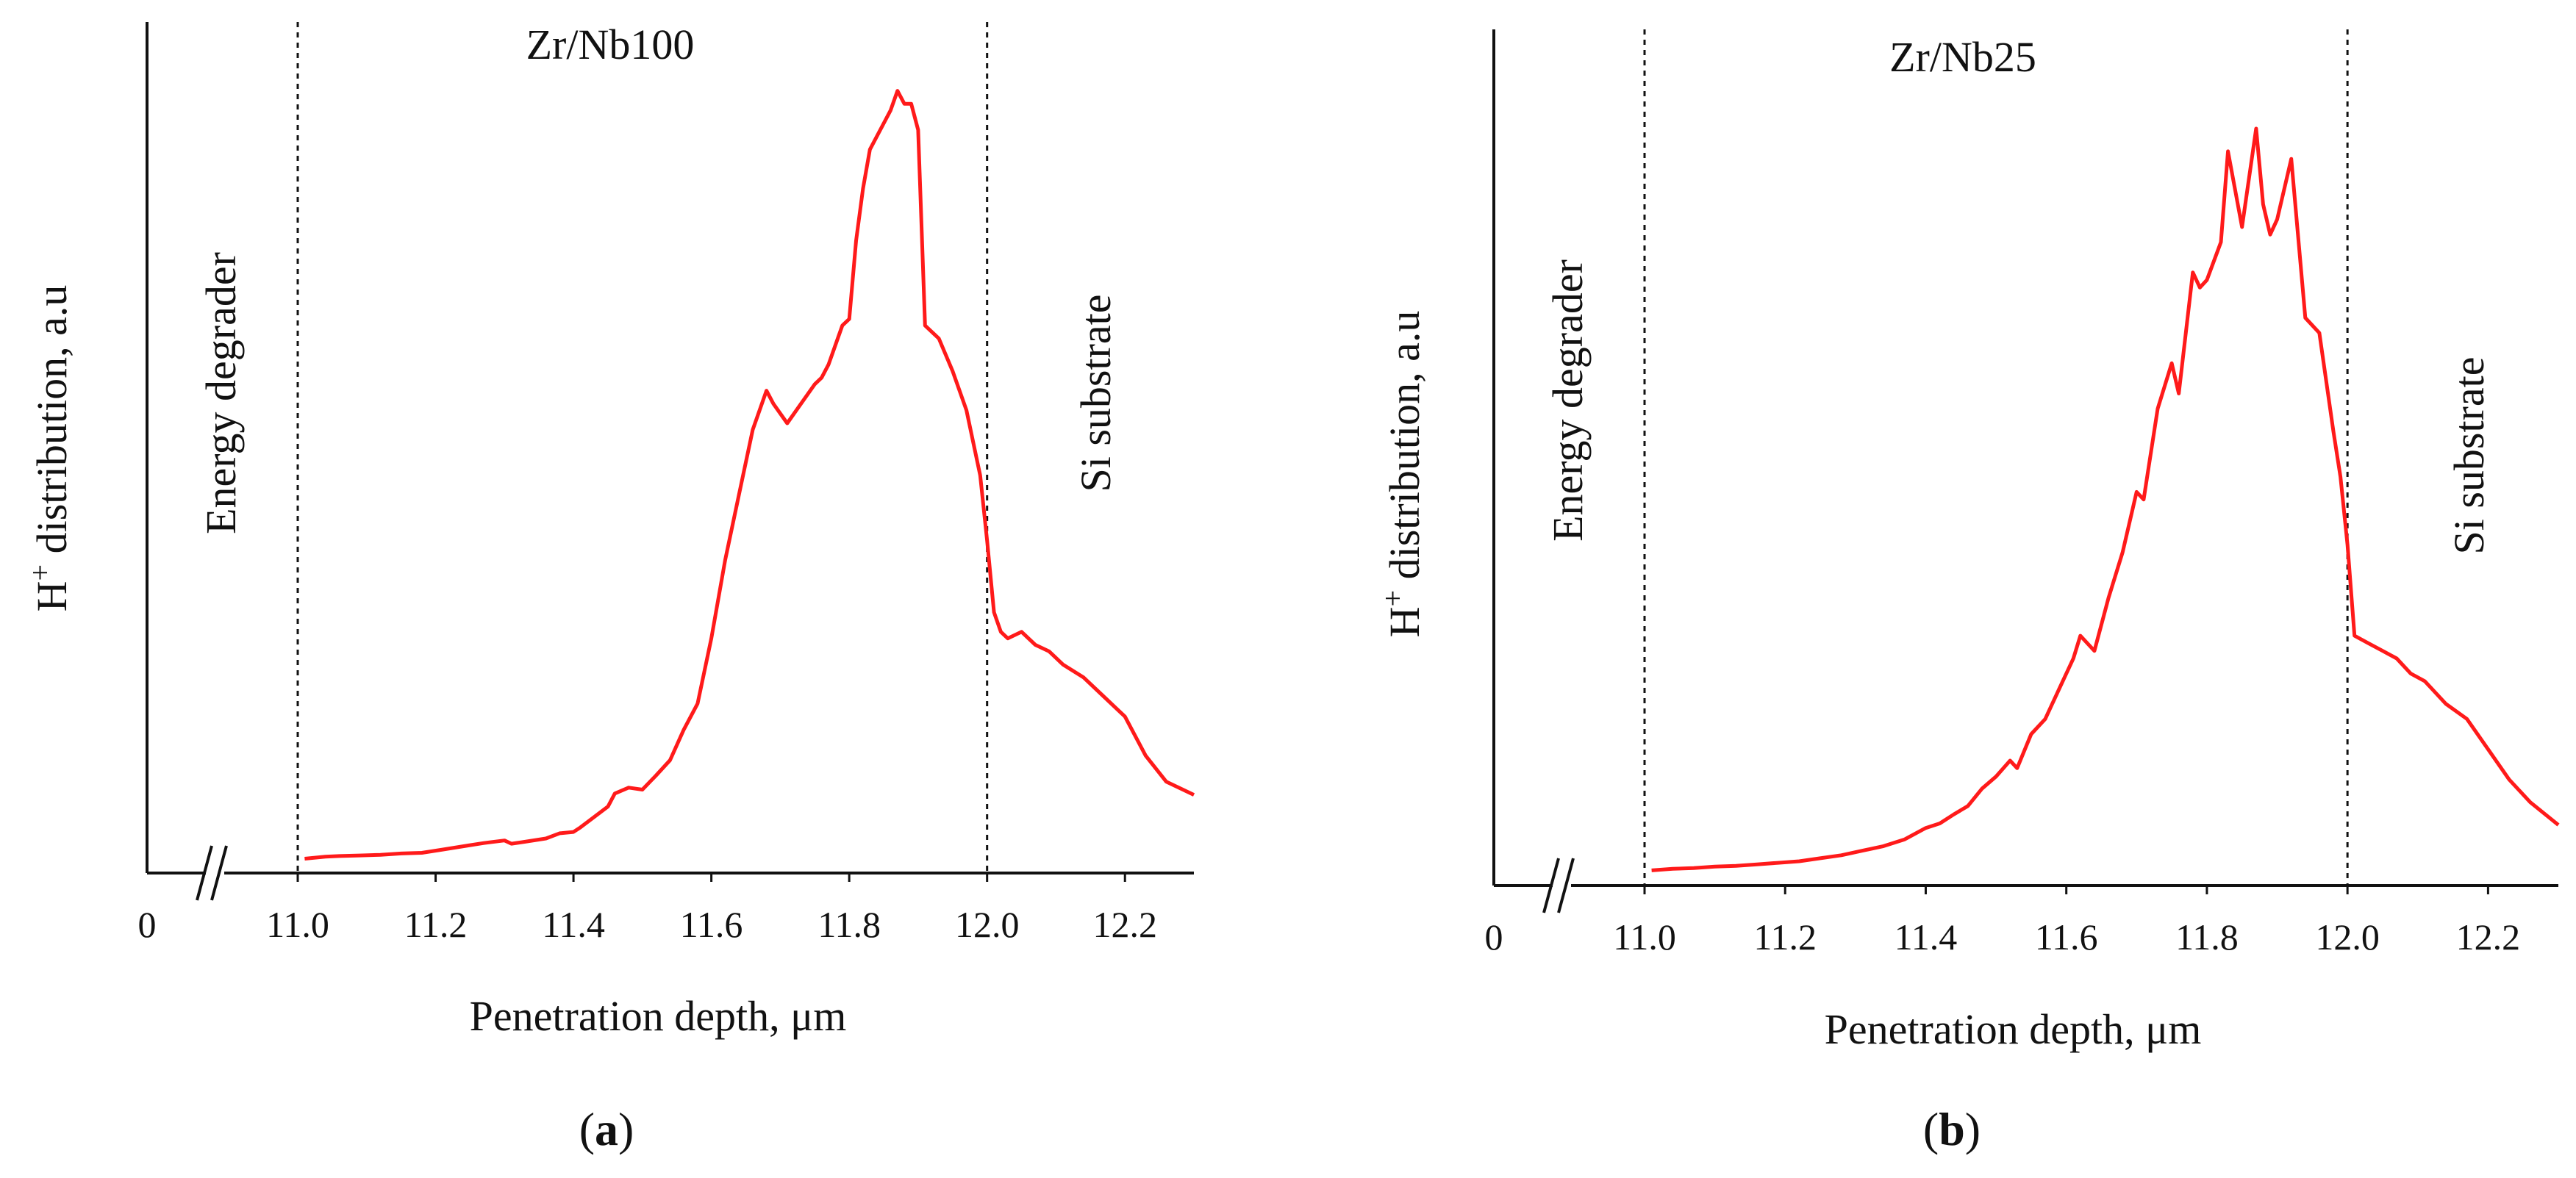 This screenshot has height=1178, width=2576. What do you see at coordinates (1952, 1129) in the screenshot?
I see `panel-caption: (b)` at bounding box center [1952, 1129].